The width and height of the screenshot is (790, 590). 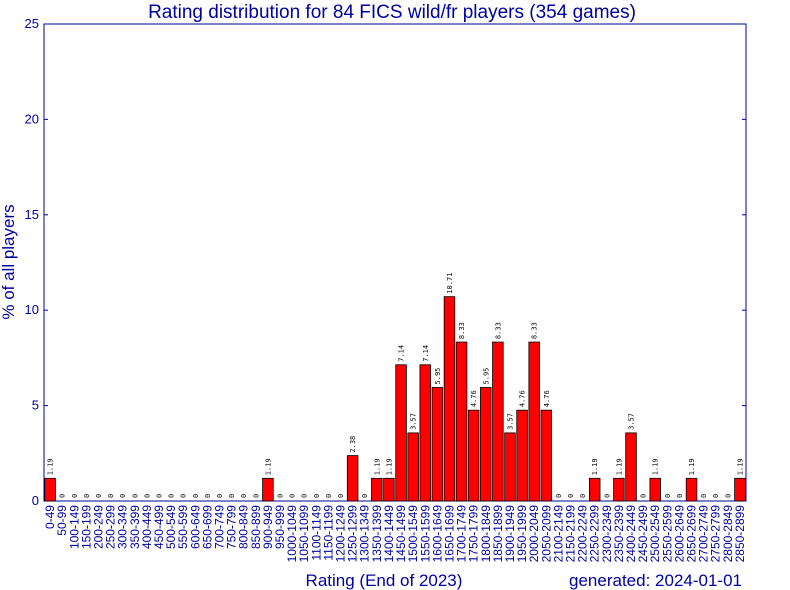 I want to click on x-tick-label: 1450-1499, so click(x=401, y=534).